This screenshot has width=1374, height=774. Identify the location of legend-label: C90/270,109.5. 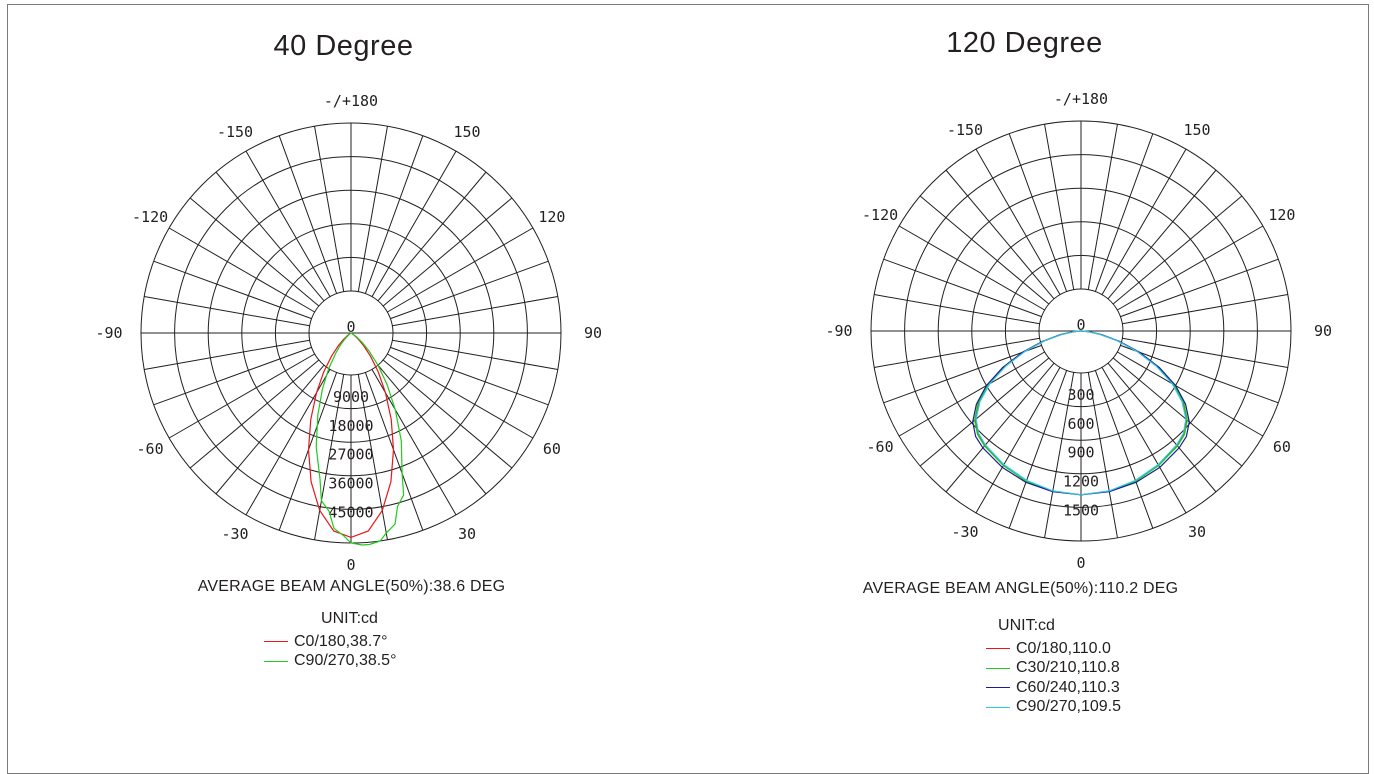
(1068, 707).